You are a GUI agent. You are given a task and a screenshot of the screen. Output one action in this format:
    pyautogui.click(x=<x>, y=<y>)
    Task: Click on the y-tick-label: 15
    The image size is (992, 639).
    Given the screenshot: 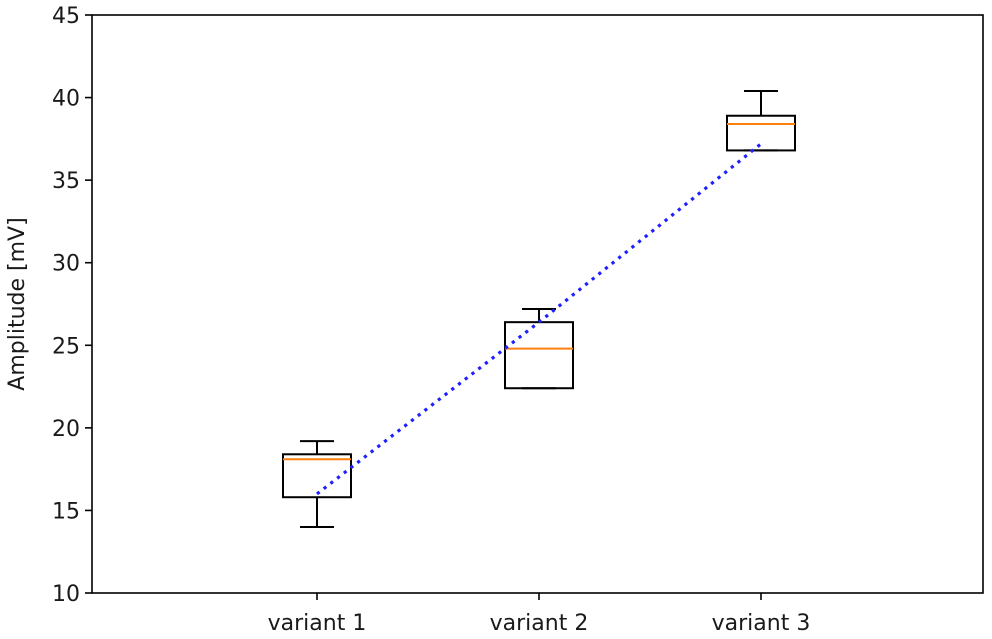 What is the action you would take?
    pyautogui.click(x=66, y=511)
    